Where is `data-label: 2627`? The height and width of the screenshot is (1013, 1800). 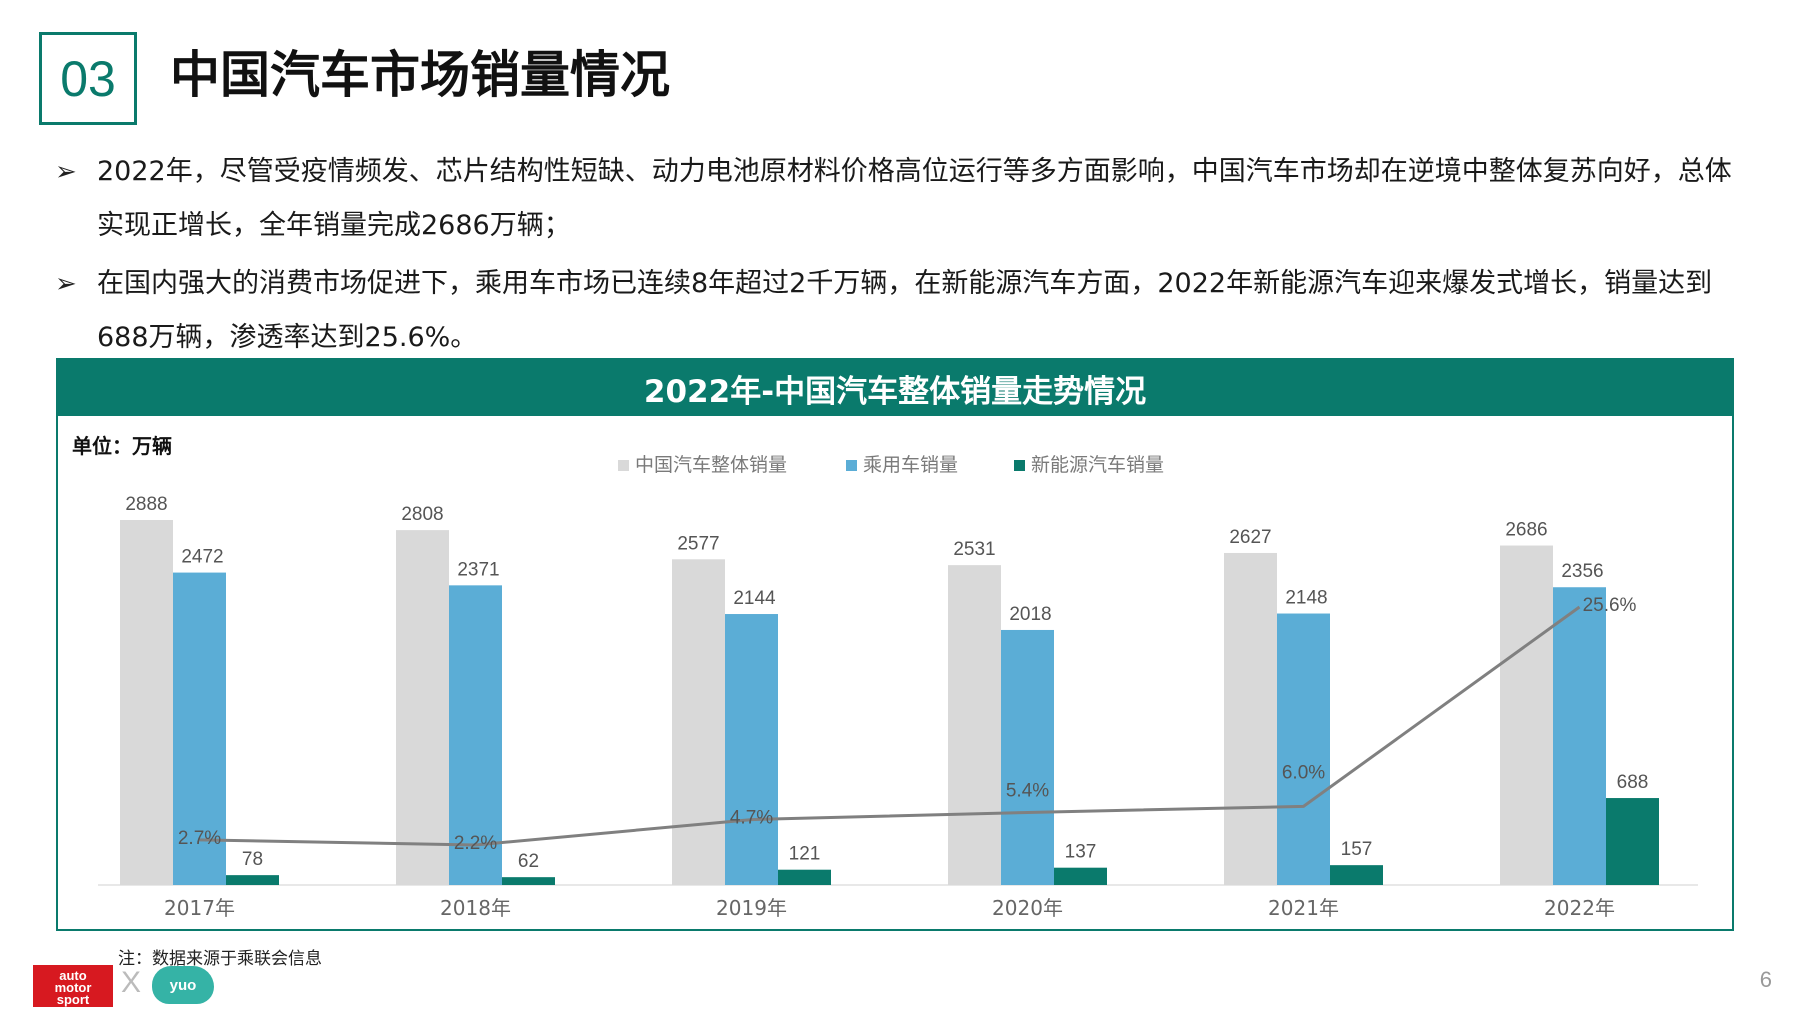 data-label: 2627 is located at coordinates (1250, 537).